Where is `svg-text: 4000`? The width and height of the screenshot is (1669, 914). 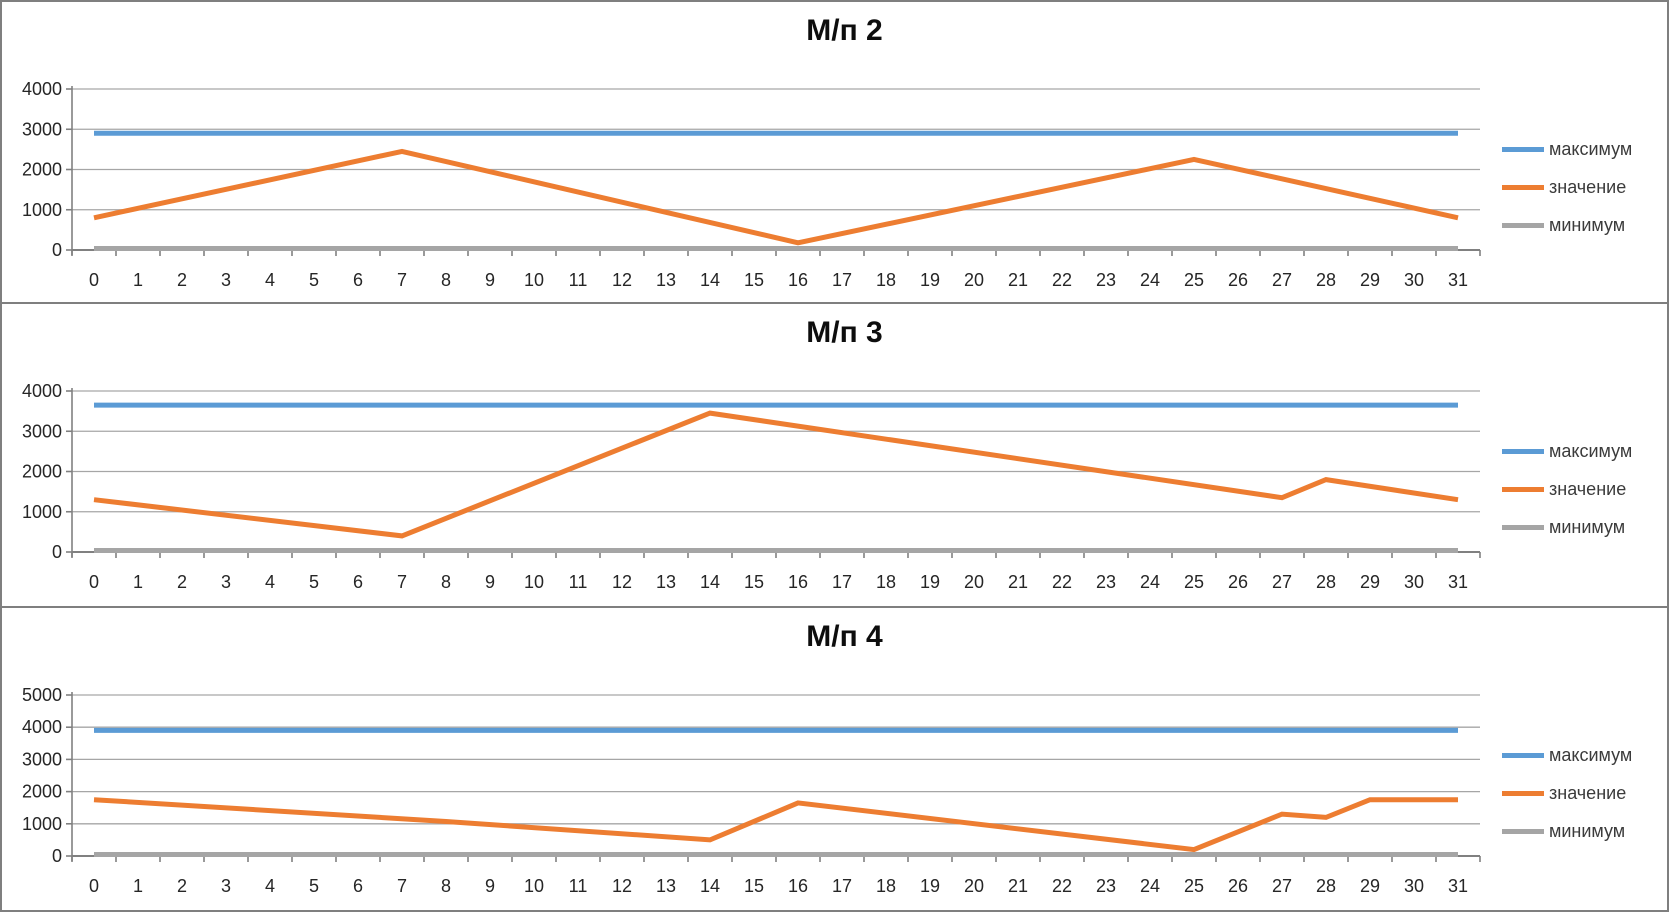
svg-text: 4000 is located at coordinates (42, 89).